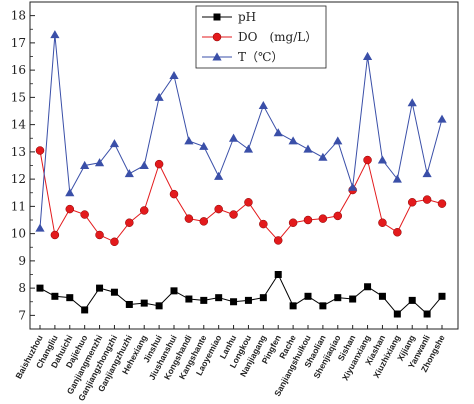 This screenshot has height=404, width=474. What do you see at coordinates (18, 206) in the screenshot?
I see `y-tick-label: 11` at bounding box center [18, 206].